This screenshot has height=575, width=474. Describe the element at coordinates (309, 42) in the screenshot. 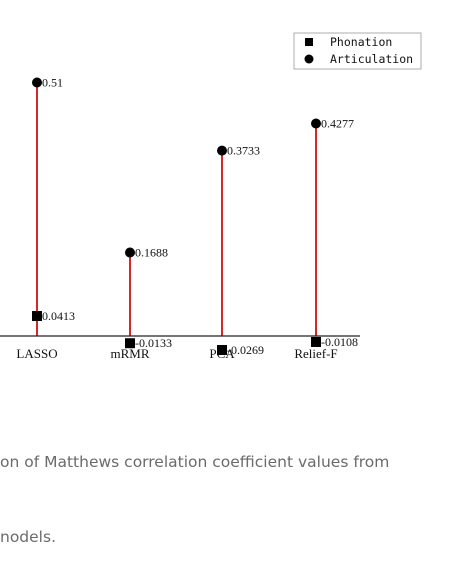

I see `legend-square-icon` at that location.